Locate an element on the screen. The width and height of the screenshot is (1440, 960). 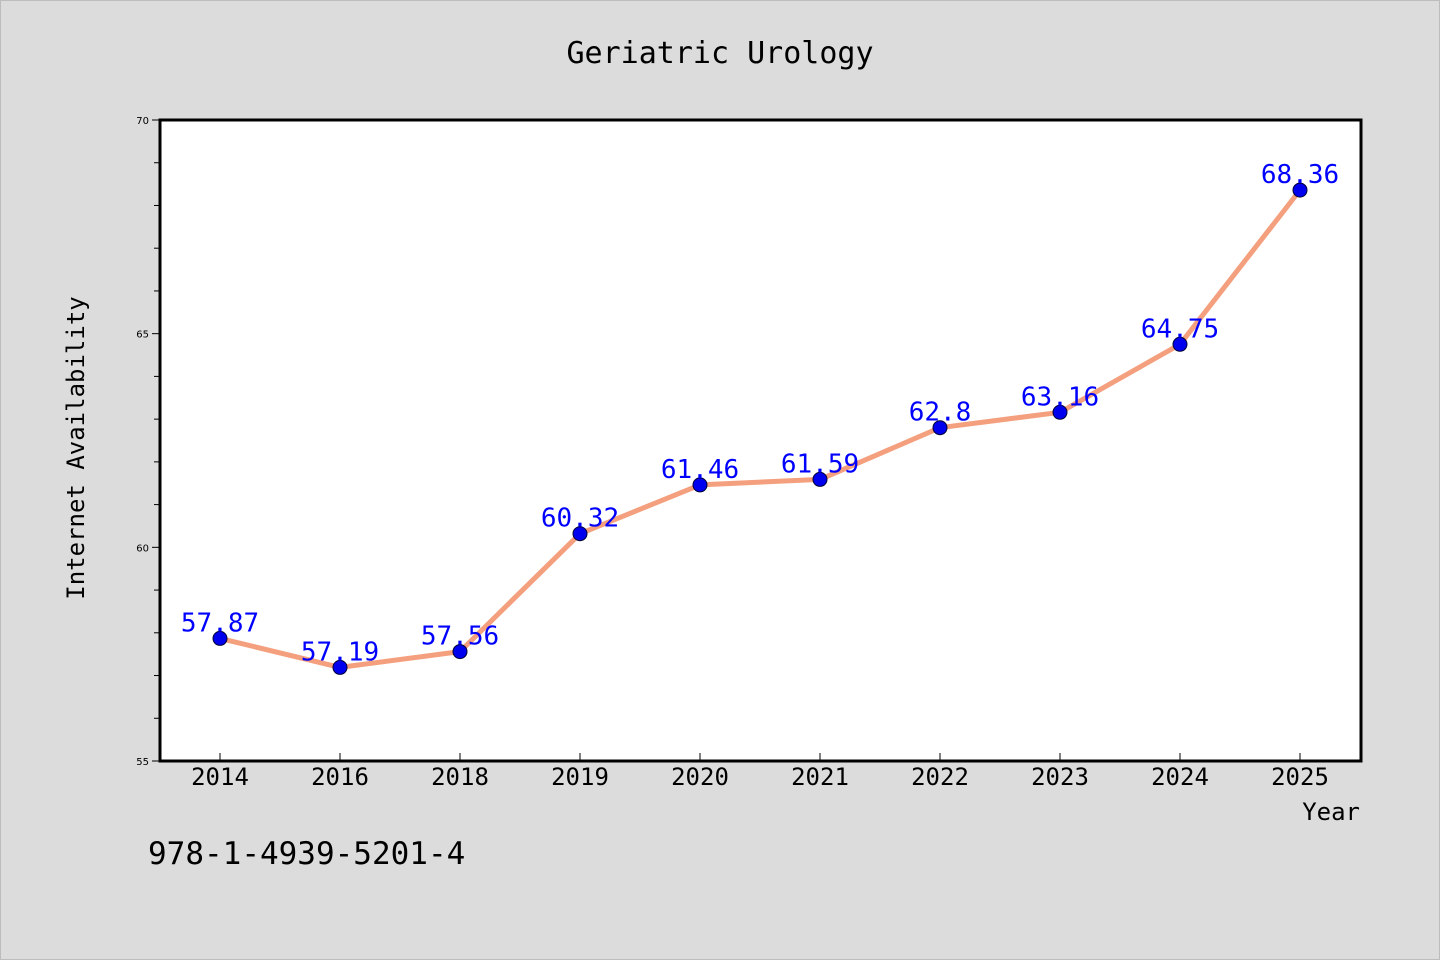
y-tick-label: 60 is located at coordinates (142, 548).